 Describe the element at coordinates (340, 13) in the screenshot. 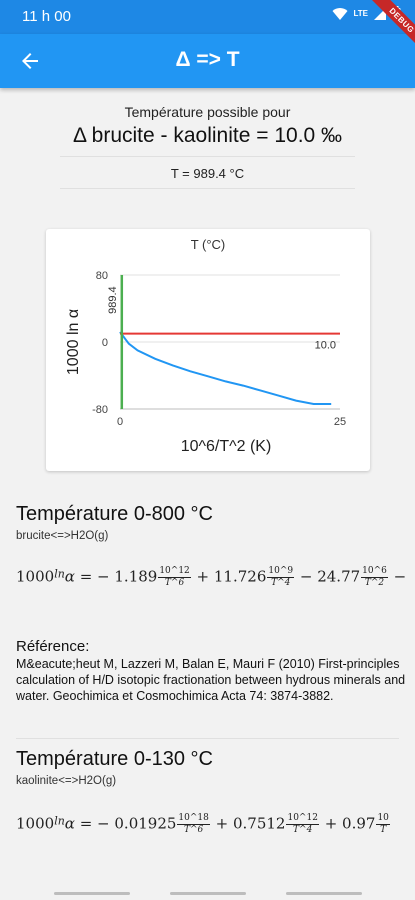

I see `wifi-icon` at that location.